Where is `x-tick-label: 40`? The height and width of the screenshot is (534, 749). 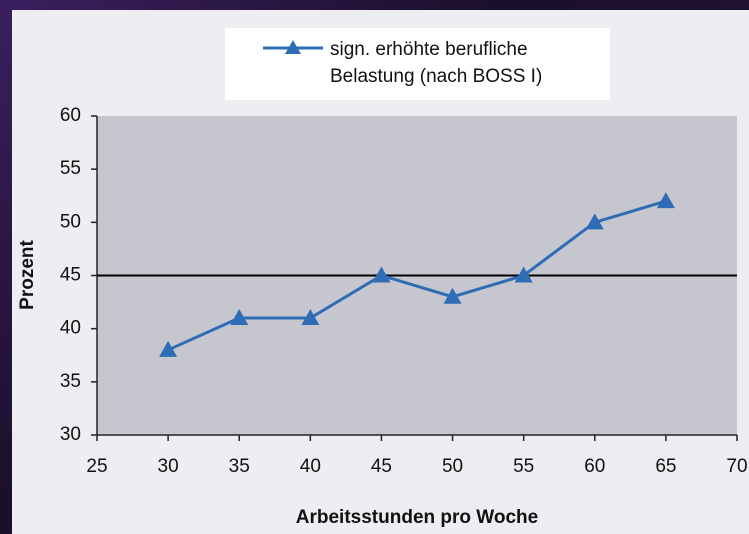 x-tick-label: 40 is located at coordinates (310, 466).